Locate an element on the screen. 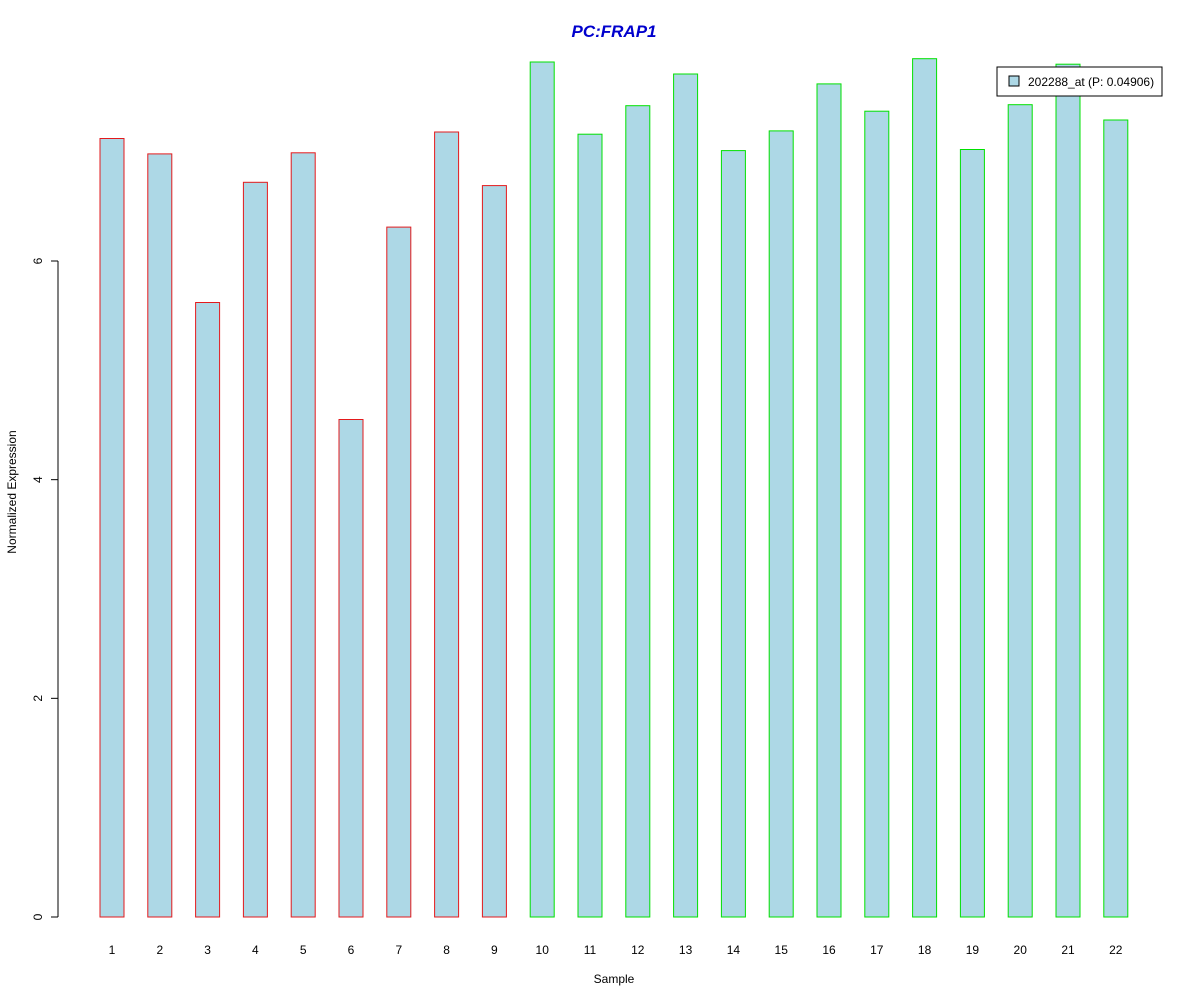  x-tick-label: 21 is located at coordinates (1068, 950).